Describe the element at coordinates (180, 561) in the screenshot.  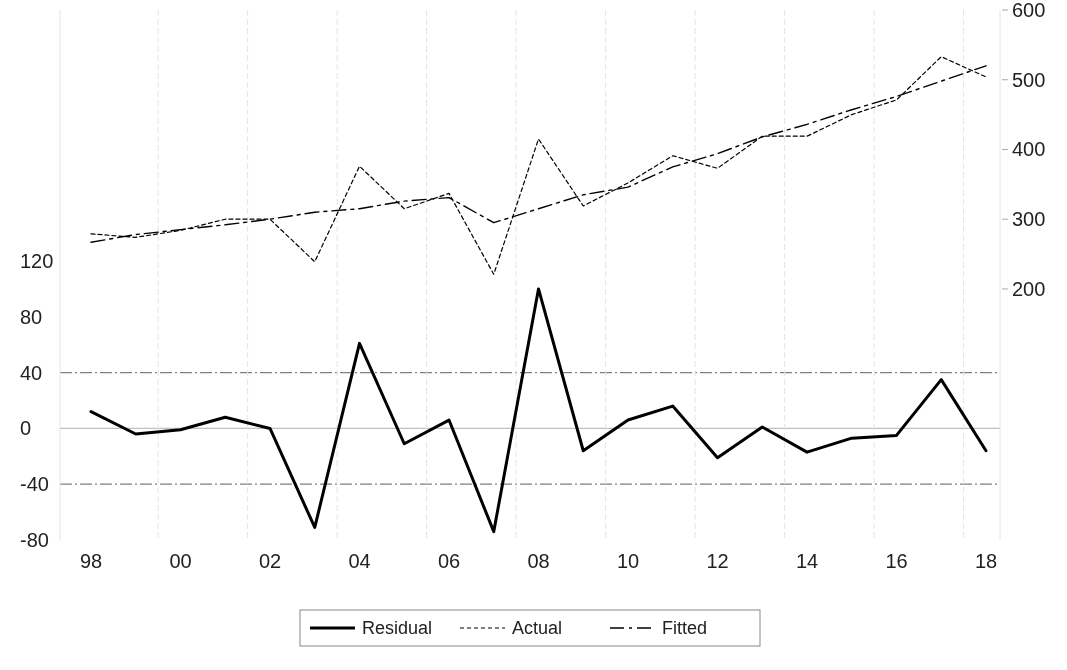
I see `x-tick-label: 00` at that location.